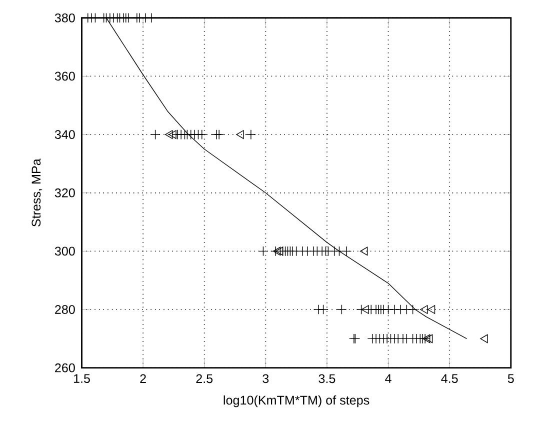  Describe the element at coordinates (388, 378) in the screenshot. I see `x-tick-label: 4` at that location.